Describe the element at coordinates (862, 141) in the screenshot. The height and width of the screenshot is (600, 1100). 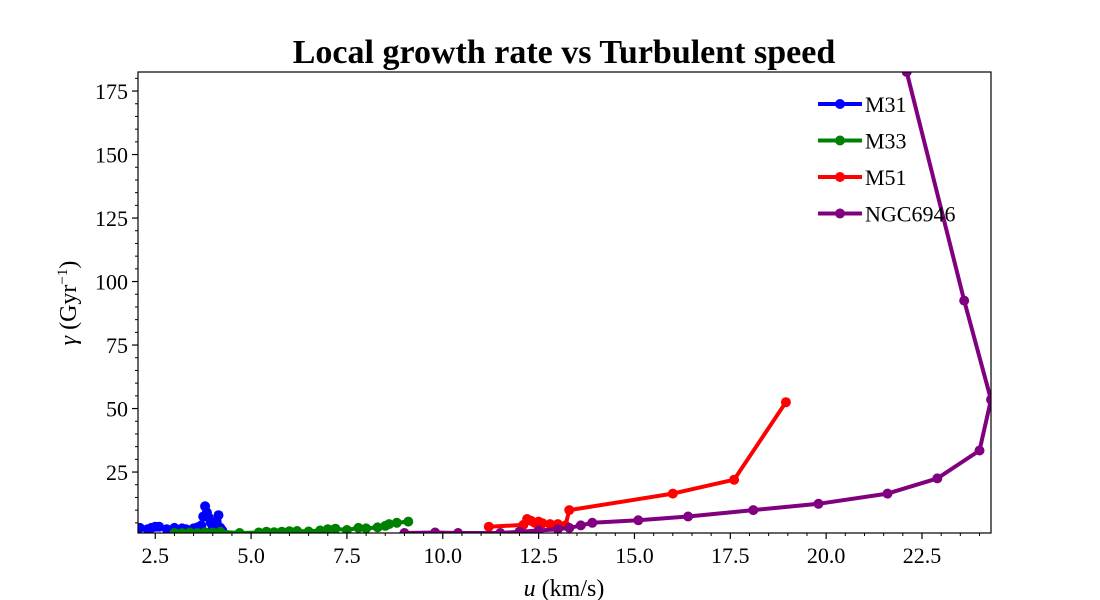
I see `legend-item-m33: M33` at that location.